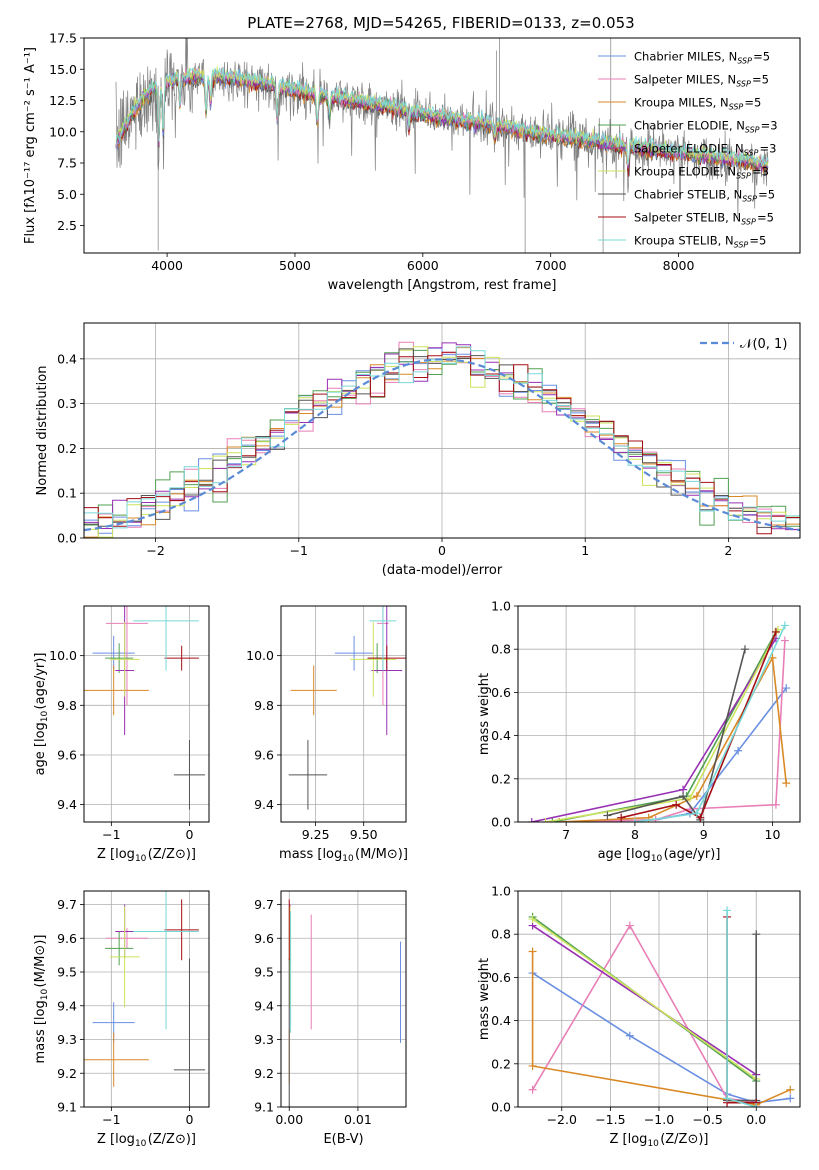 This screenshot has width=819, height=1170. I want to click on weight-line-se, so click(644, 1000).